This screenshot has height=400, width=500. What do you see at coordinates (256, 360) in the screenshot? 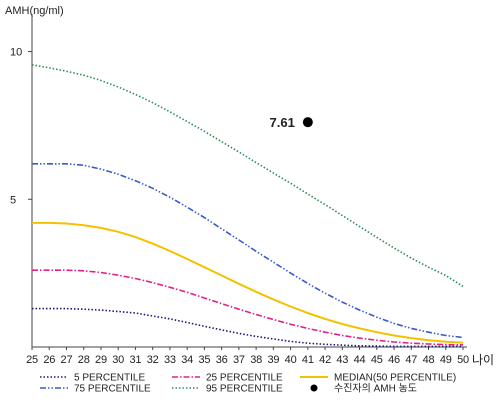
I see `x-tick-label: 38` at bounding box center [256, 360].